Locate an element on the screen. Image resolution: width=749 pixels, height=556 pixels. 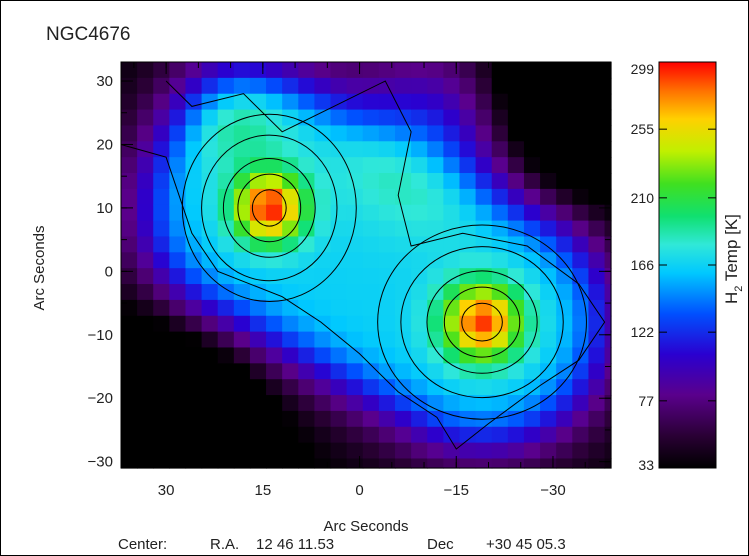
footer-coordinates: Center: R.A. 12 46 11.53 Dec +30 45 05.3 is located at coordinates (342, 544).